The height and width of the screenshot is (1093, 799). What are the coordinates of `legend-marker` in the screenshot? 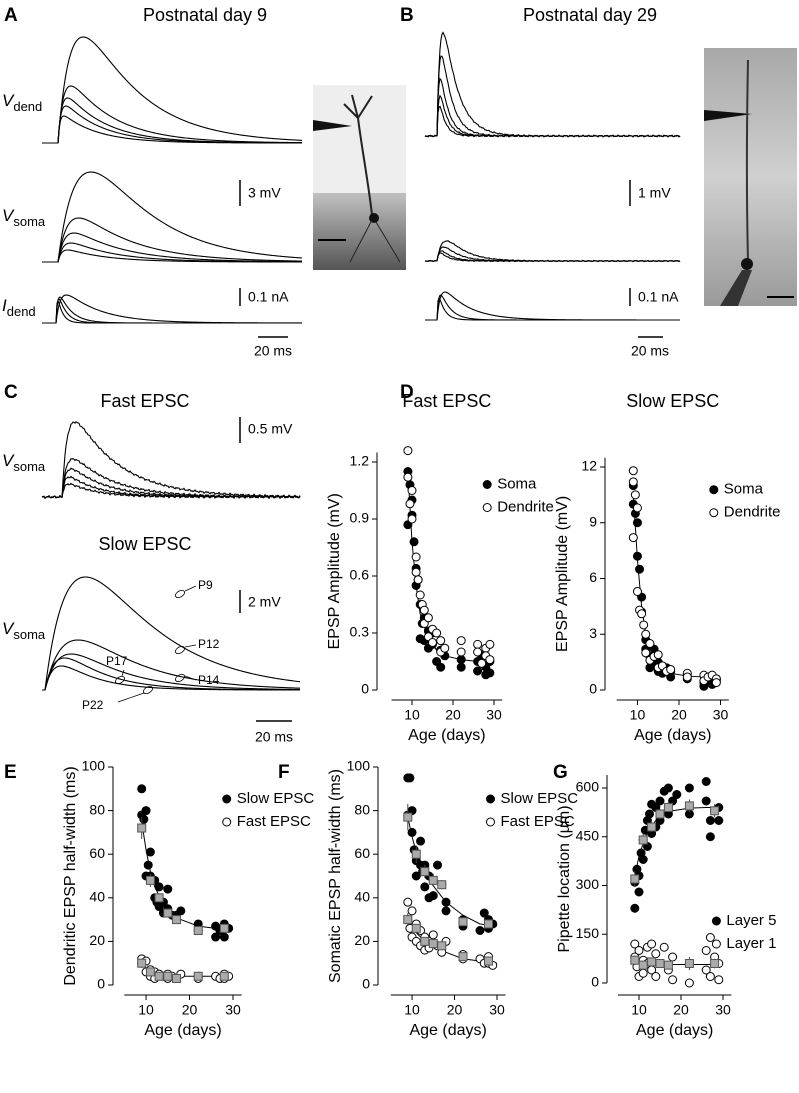 It's located at (714, 490).